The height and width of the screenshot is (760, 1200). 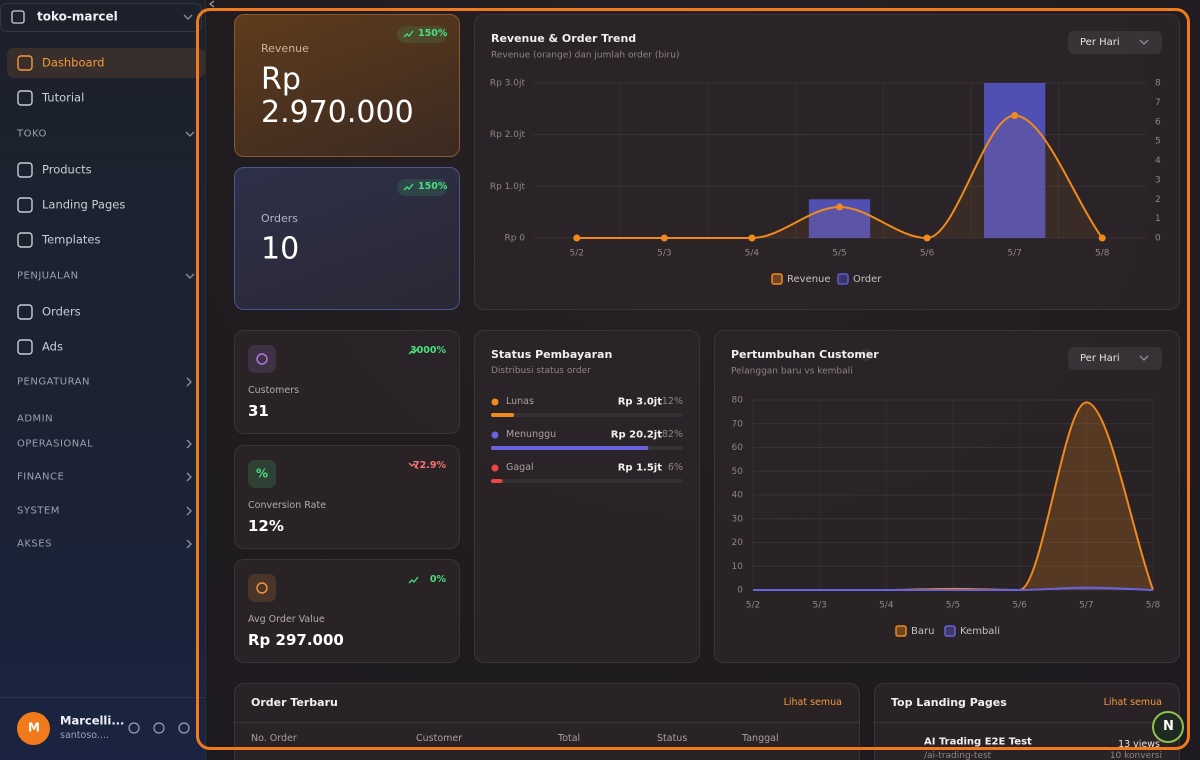 I want to click on table-header: Status, so click(x=672, y=738).